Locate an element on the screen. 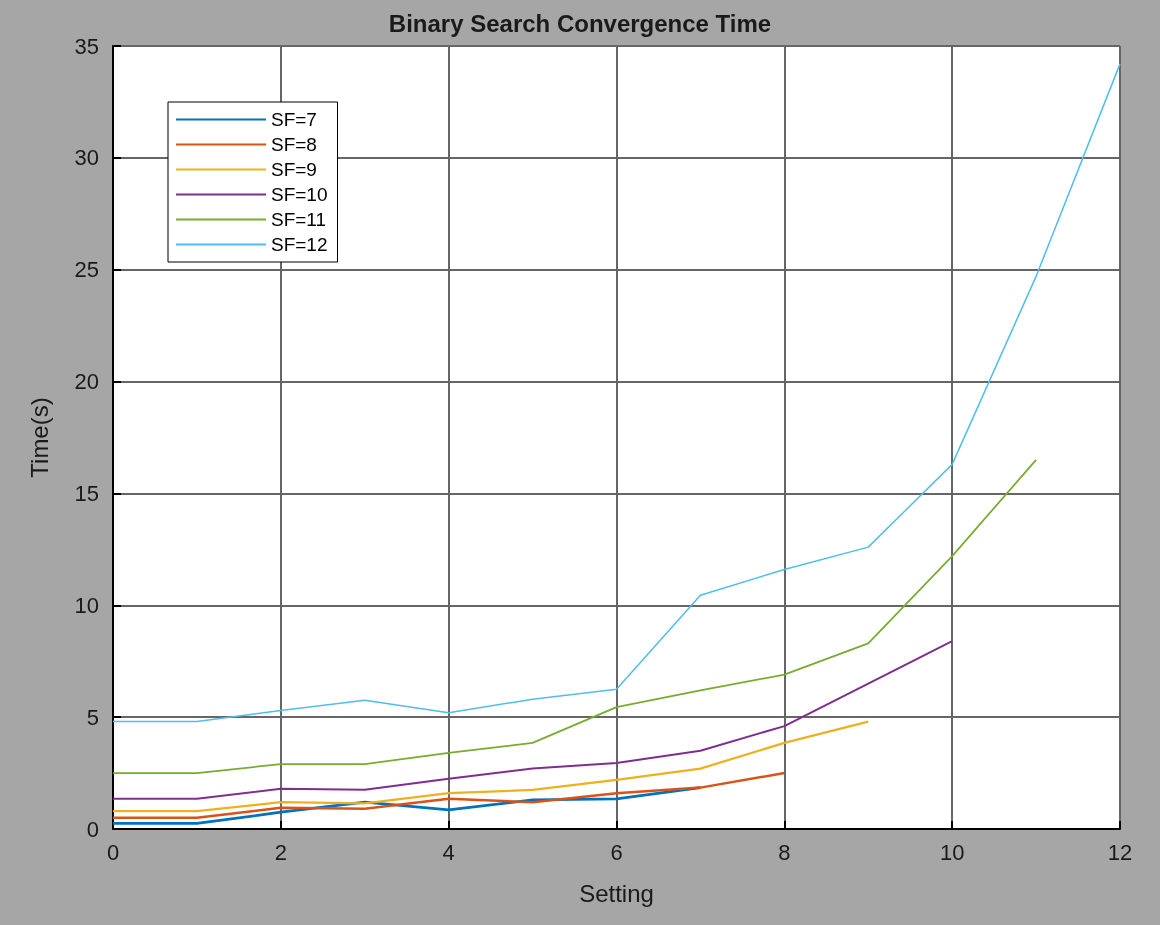 The image size is (1160, 925). legend-label: SF=11 is located at coordinates (299, 219).